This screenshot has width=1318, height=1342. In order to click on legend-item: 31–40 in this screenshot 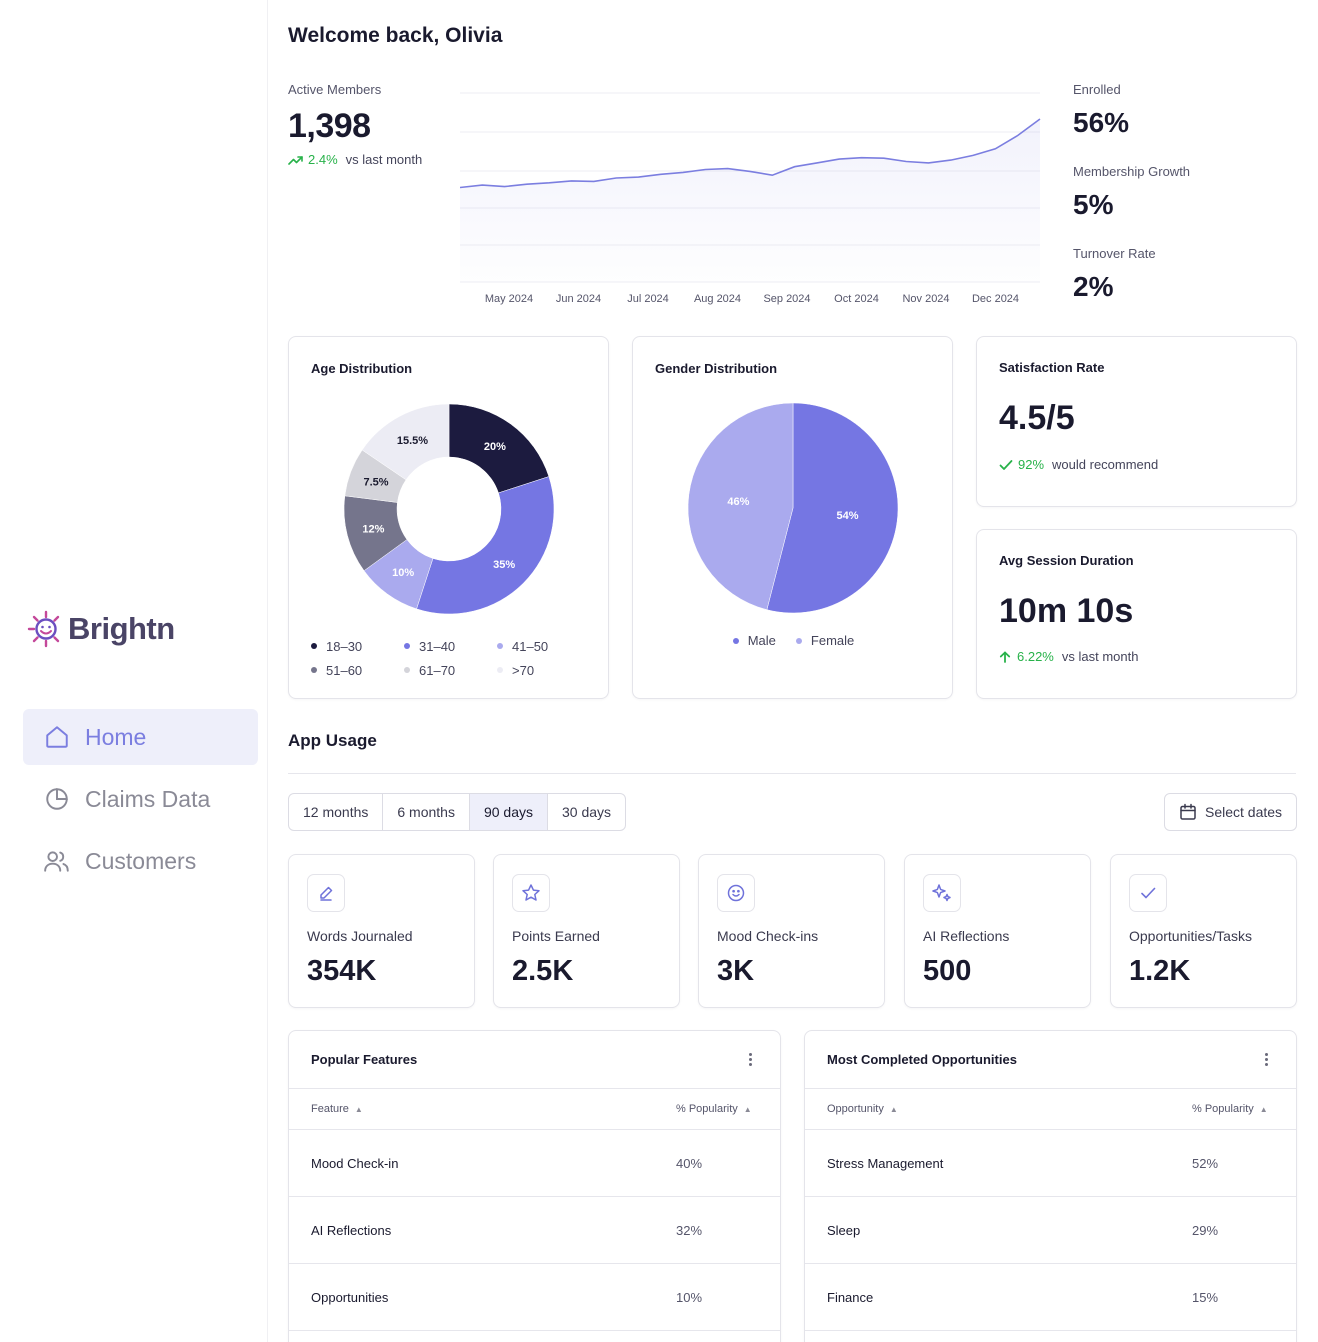, I will do `click(450, 646)`.